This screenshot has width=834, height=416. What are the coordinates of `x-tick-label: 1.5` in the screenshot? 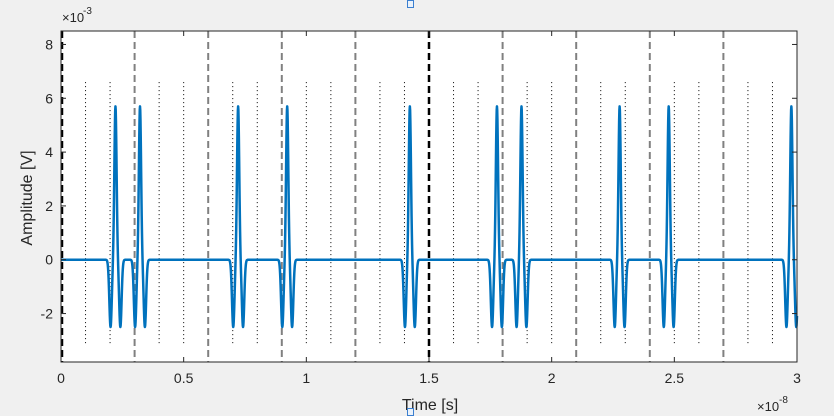 It's located at (429, 378).